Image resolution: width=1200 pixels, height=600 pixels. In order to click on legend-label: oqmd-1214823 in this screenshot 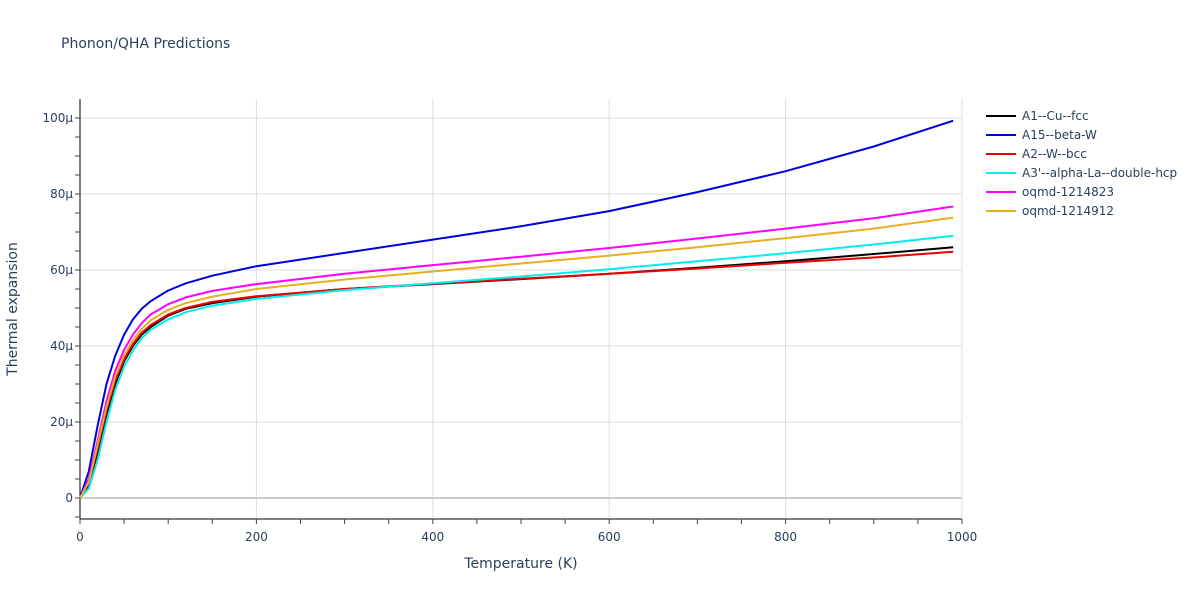, I will do `click(1068, 191)`.